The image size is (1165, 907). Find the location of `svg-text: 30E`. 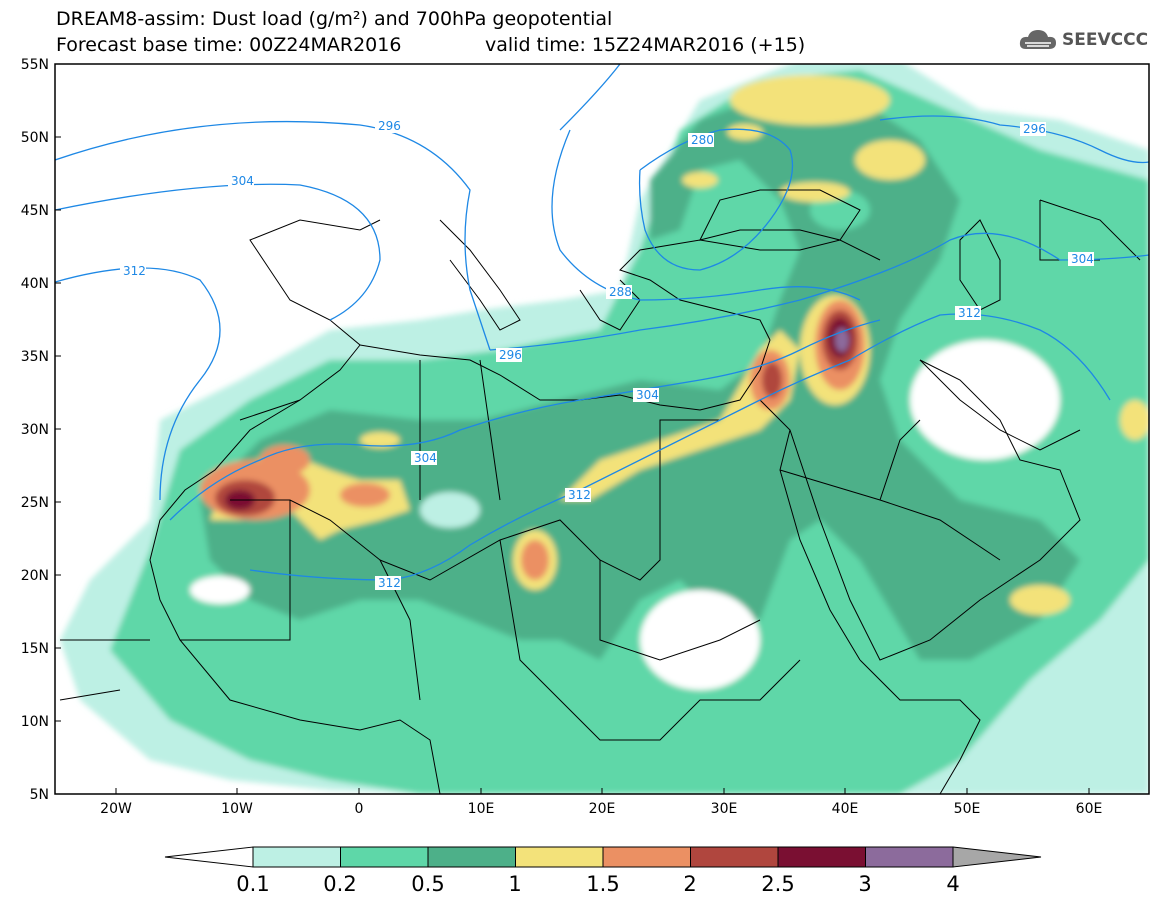

svg-text: 30E is located at coordinates (724, 809).